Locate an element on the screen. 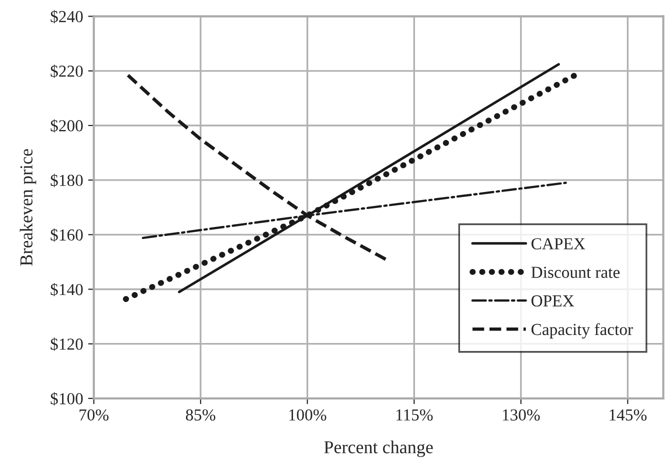 The width and height of the screenshot is (670, 466). x-tick-label: 115% is located at coordinates (414, 415).